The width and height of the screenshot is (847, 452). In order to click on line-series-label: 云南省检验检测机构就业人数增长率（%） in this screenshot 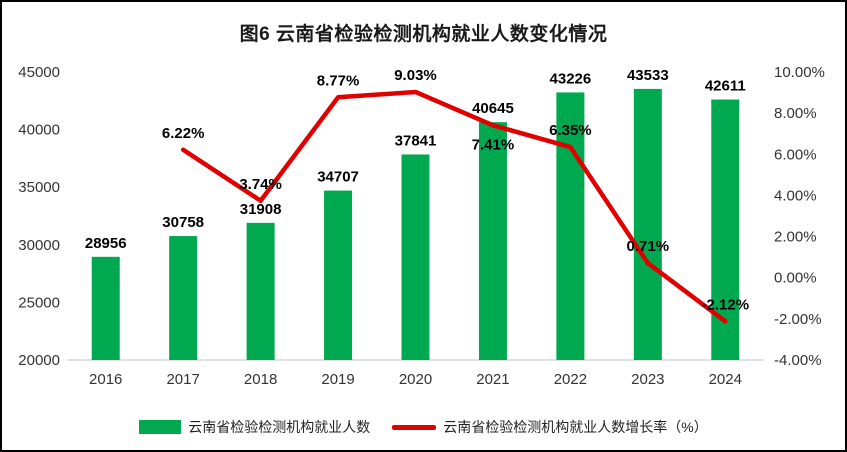, I will do `click(575, 427)`.